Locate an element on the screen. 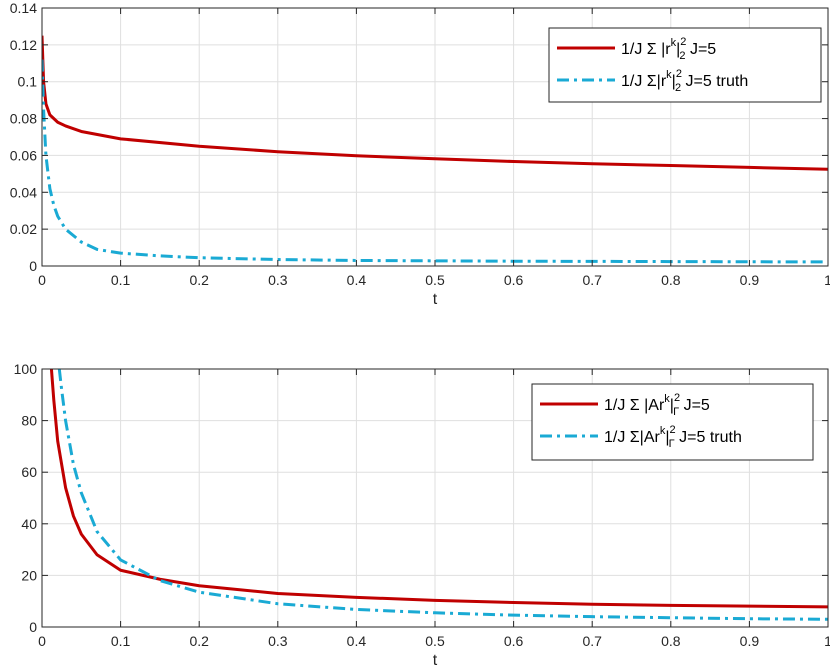  y-tick-label: 0.12 is located at coordinates (23, 45).